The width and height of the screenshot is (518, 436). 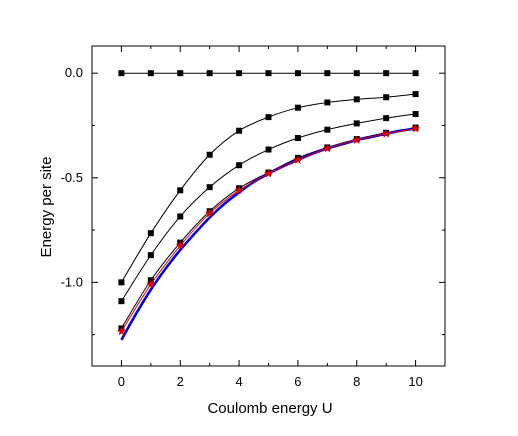 What do you see at coordinates (269, 408) in the screenshot?
I see `x-axis-label: Coulomb energy U` at bounding box center [269, 408].